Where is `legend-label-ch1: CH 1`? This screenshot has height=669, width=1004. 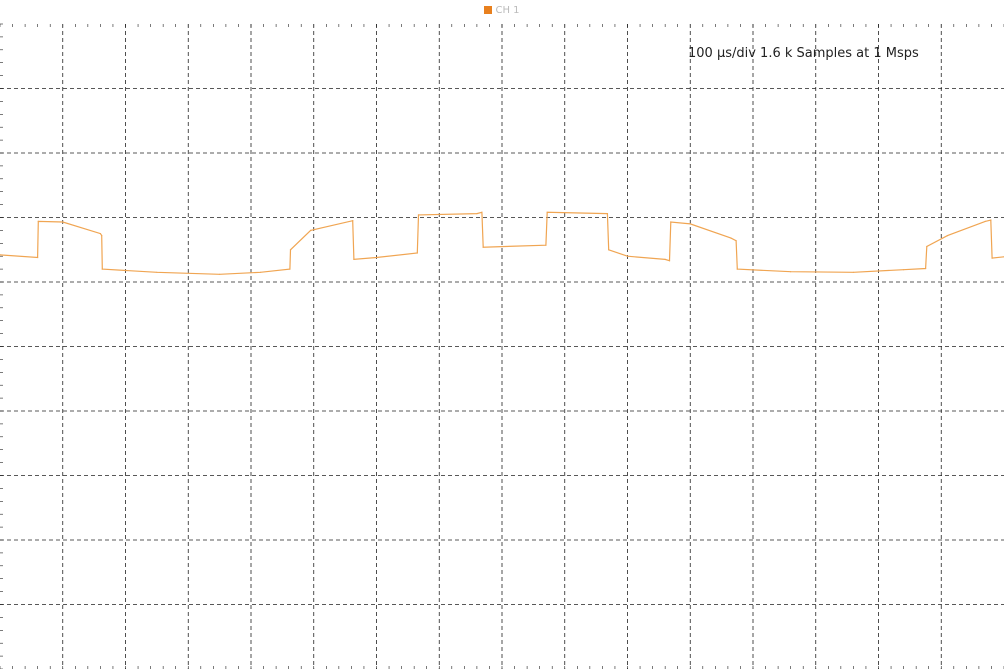
legend-label-ch1: CH 1 is located at coordinates (507, 10).